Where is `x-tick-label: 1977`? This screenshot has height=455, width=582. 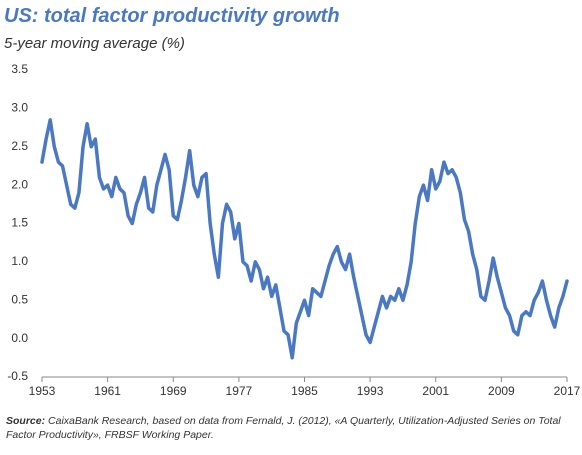 x-tick-label: 1977 is located at coordinates (239, 391).